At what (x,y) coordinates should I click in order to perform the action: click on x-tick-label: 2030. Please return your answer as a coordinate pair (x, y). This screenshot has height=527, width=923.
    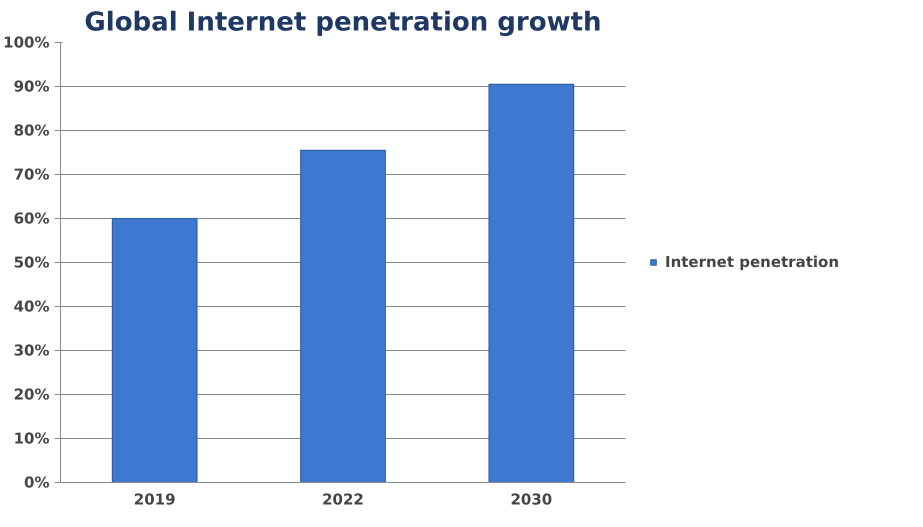
    Looking at the image, I should click on (531, 499).